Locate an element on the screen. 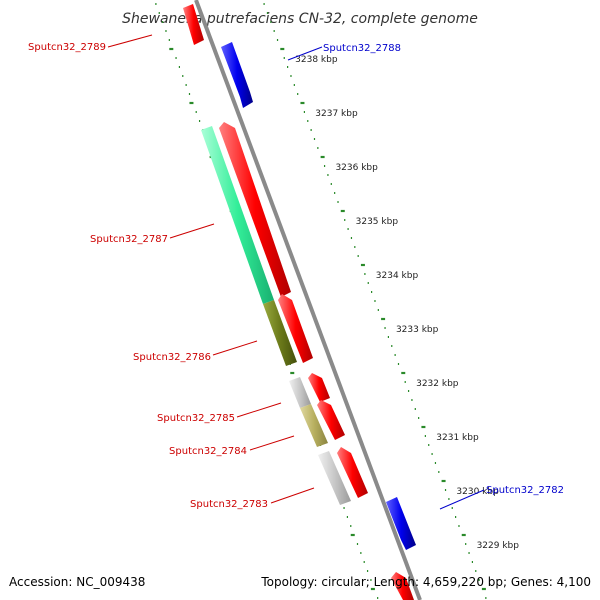 The width and height of the screenshot is (600, 600). gene-label-2784: Sputcn32_2784 is located at coordinates (208, 451).